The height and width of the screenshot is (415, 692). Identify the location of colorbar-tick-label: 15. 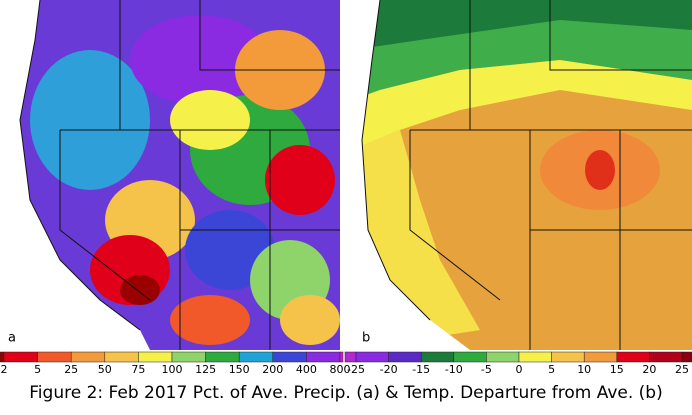
(617, 369).